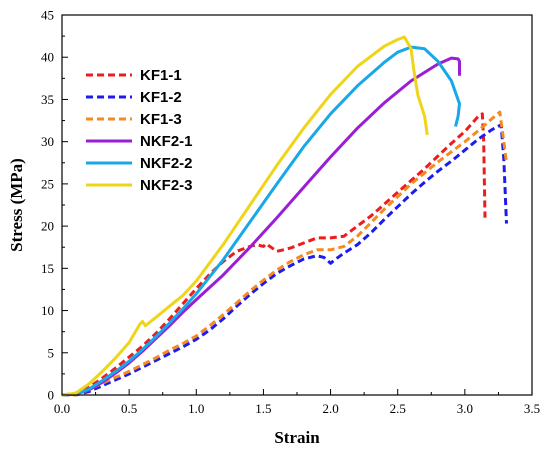 The width and height of the screenshot is (550, 455). Describe the element at coordinates (166, 163) in the screenshot. I see `legend-label-nkf2-2: NKF2-2` at that location.